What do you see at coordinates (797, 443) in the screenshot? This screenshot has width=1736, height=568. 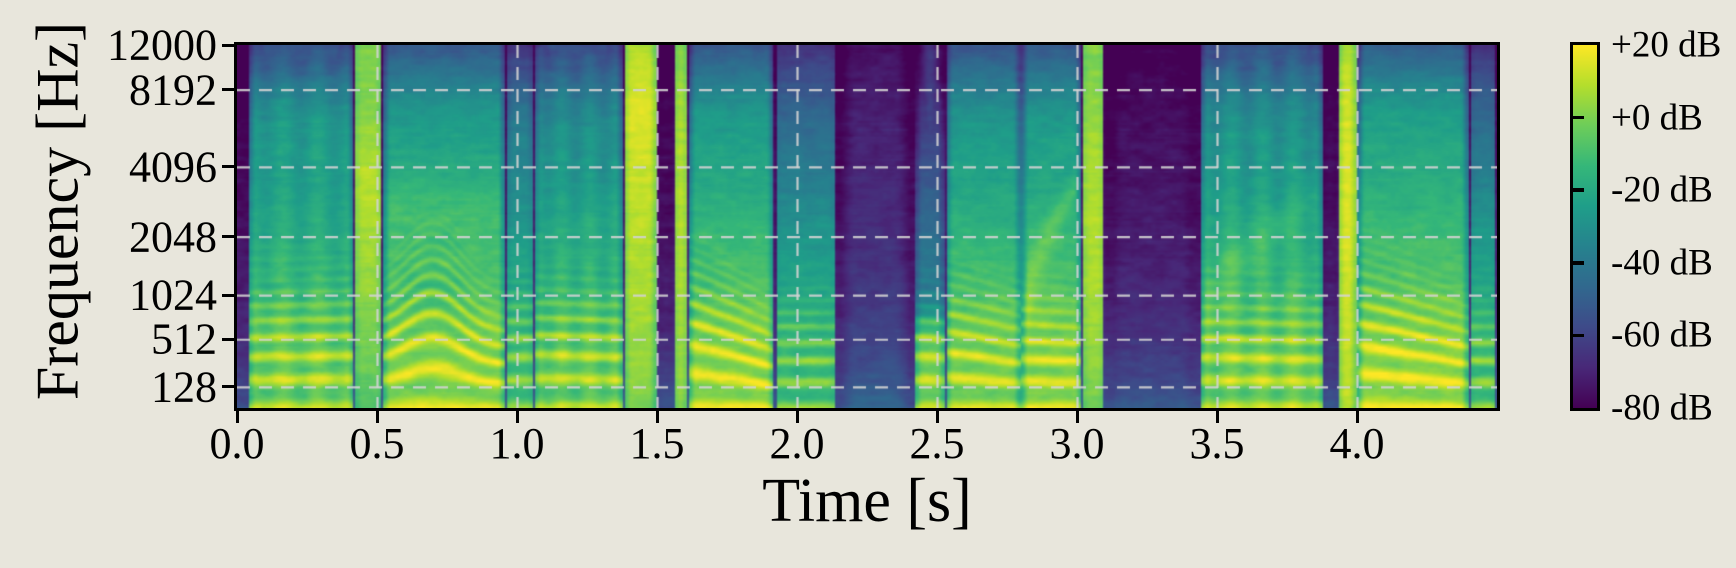 I see `x-tick-label: 2.0` at bounding box center [797, 443].